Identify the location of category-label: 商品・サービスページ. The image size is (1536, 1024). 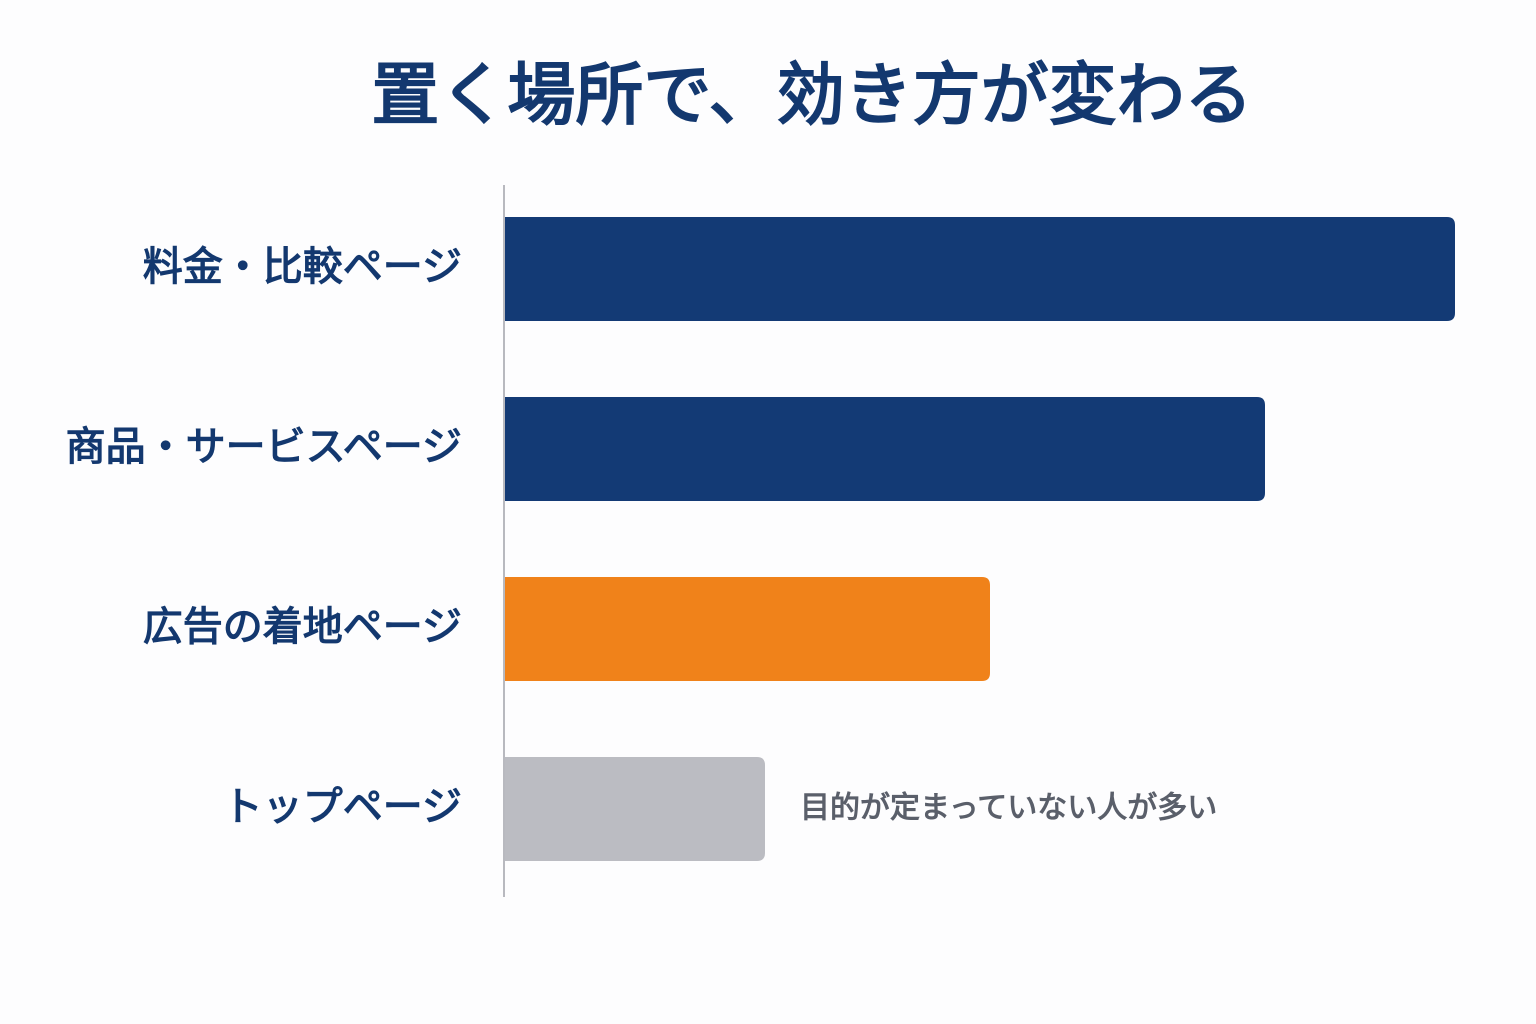
(264, 447).